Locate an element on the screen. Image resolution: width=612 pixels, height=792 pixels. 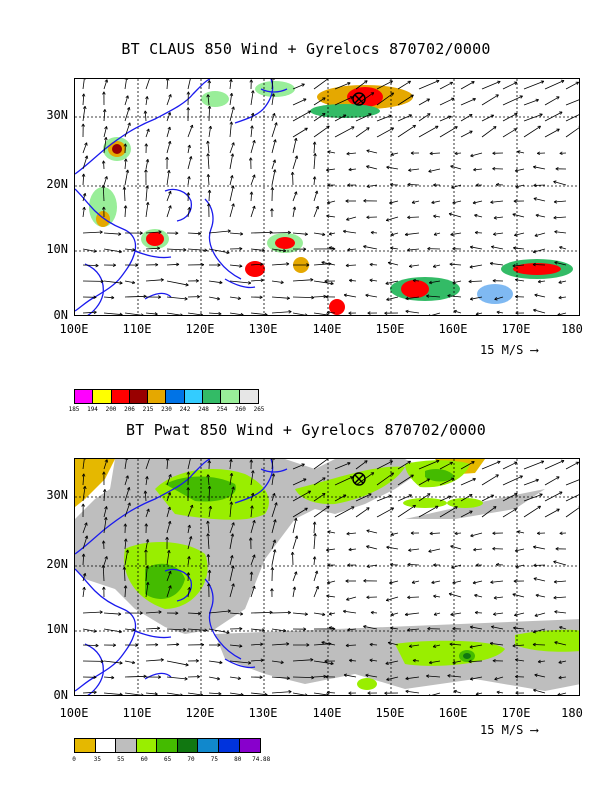
map2-lon-label: 140E is located at coordinates (327, 713).